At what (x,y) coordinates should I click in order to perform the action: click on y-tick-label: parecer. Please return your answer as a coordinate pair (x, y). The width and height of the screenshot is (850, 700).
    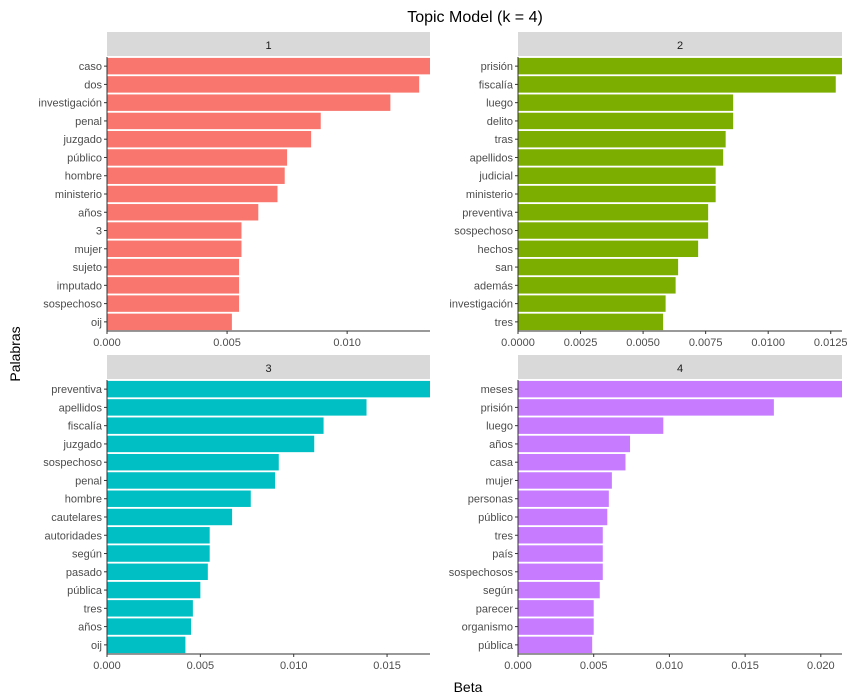
    Looking at the image, I should click on (495, 609).